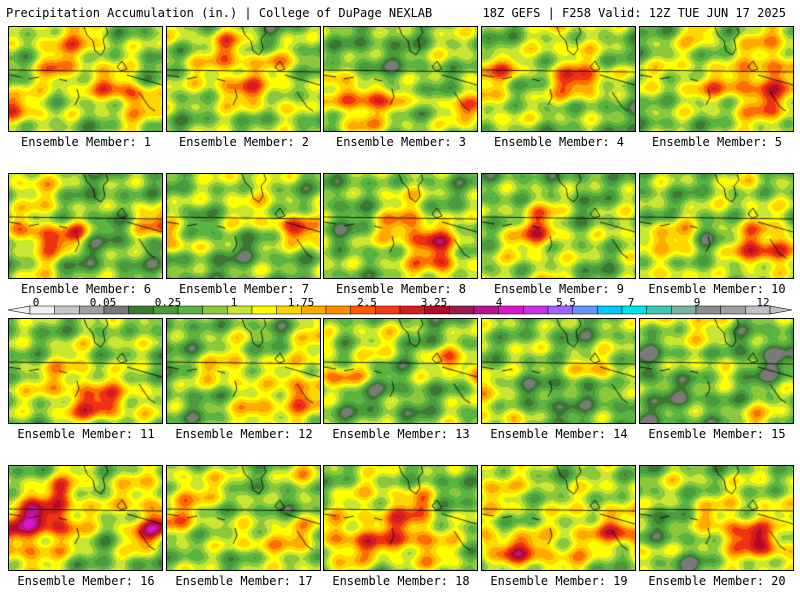  What do you see at coordinates (763, 302) in the screenshot?
I see `colorbar-tick-label: 12` at bounding box center [763, 302].